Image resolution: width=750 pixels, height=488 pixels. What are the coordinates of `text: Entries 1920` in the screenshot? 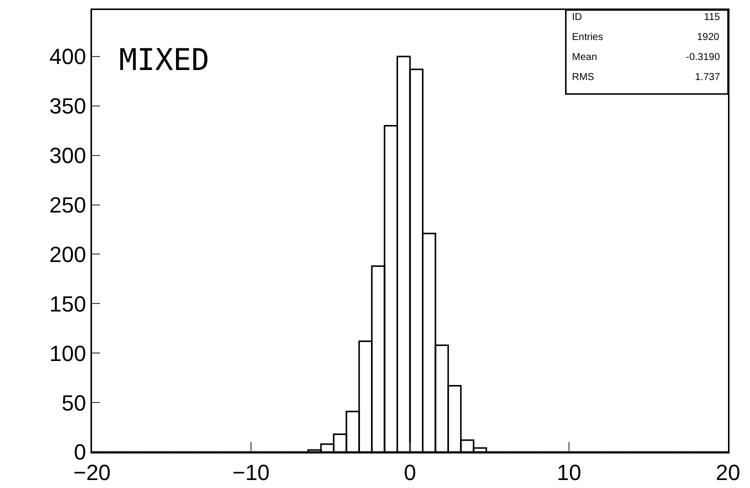 It's located at (646, 37).